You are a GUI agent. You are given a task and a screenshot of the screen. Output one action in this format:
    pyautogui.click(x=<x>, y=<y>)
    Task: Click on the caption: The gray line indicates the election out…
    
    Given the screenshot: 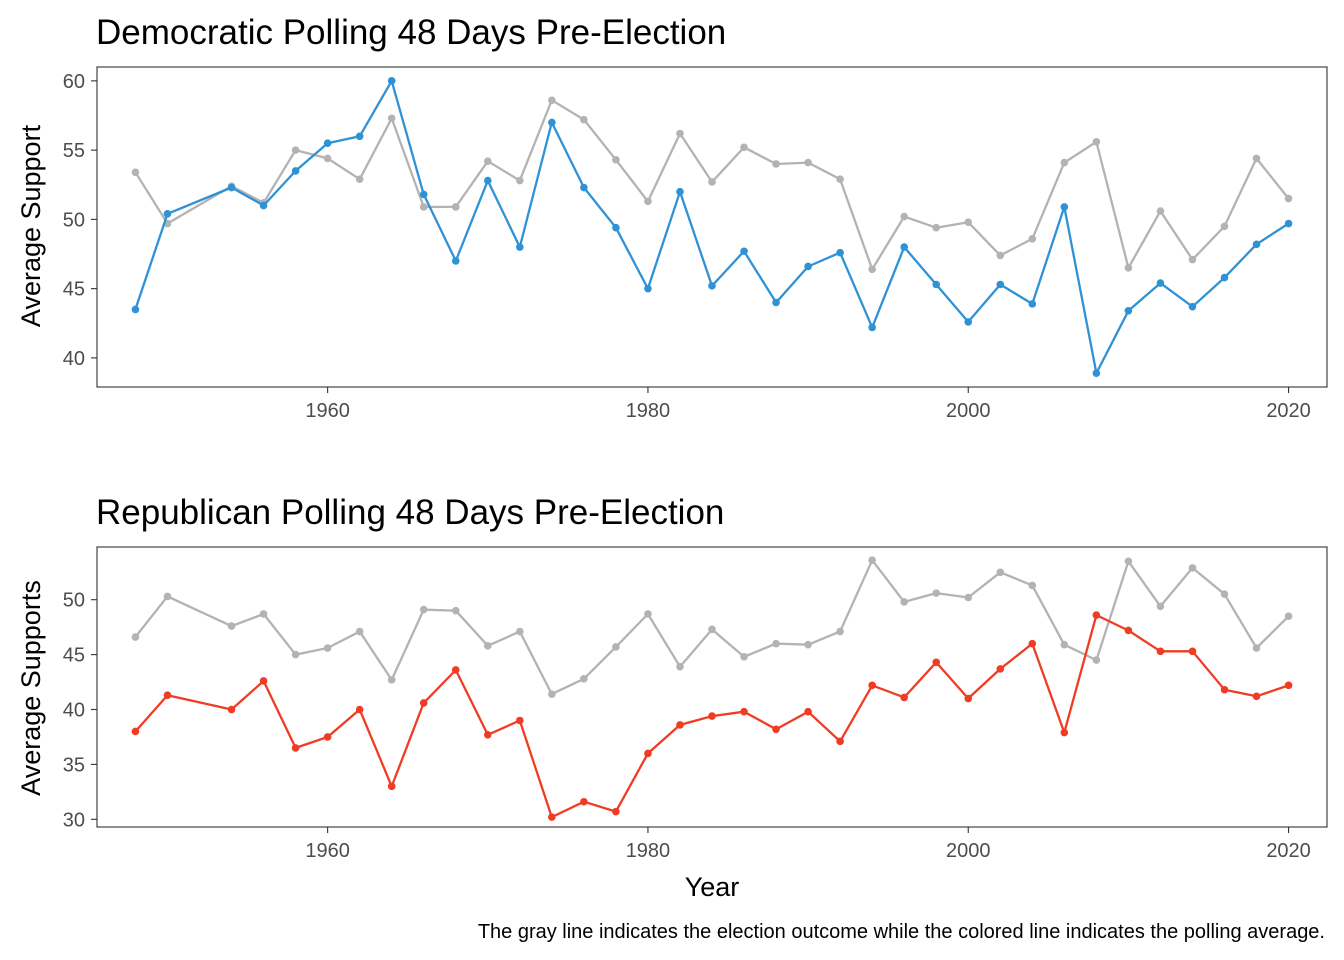 What is the action you would take?
    pyautogui.click(x=901, y=932)
    